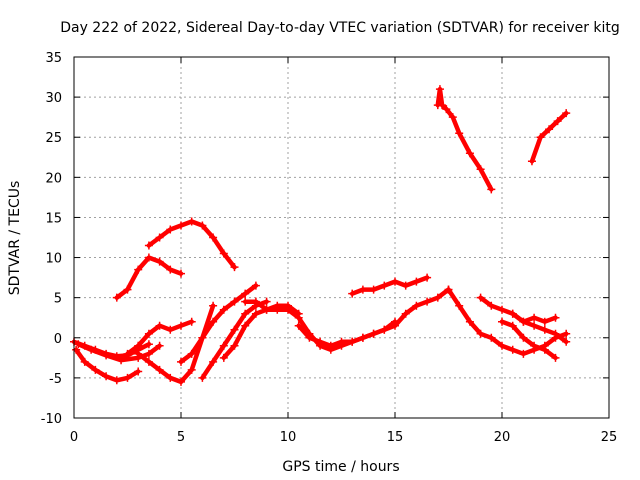 Image resolution: width=640 pixels, height=480 pixels. Describe the element at coordinates (15, 238) in the screenshot. I see `y-axis-label: SDTVAR / TECUs` at that location.